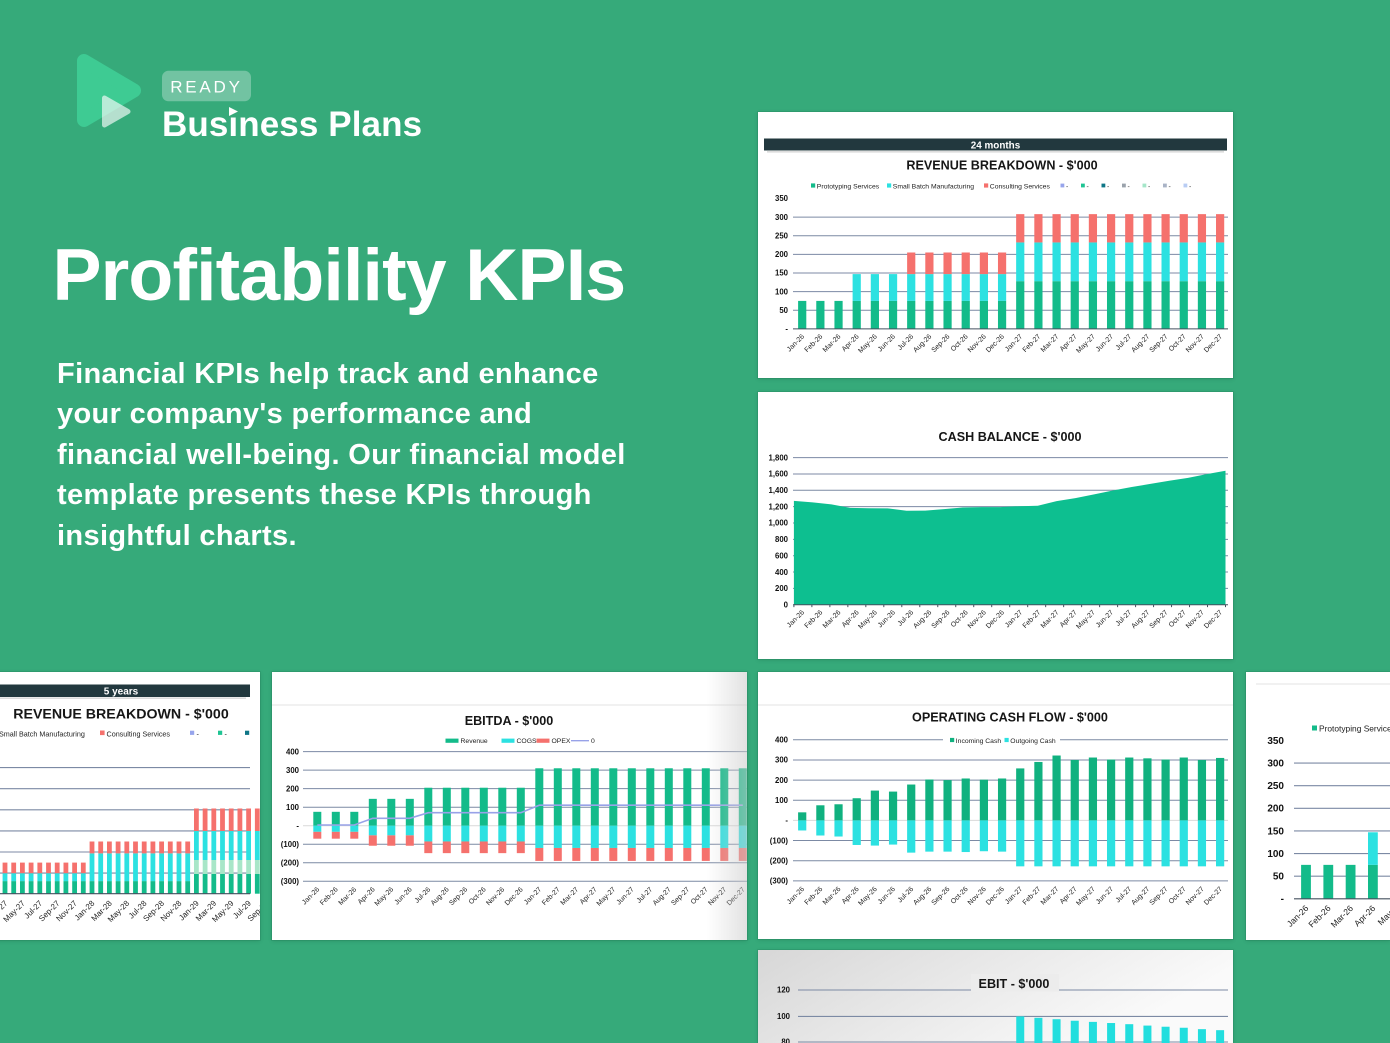 Image resolution: width=1390 pixels, height=1043 pixels. I want to click on svg-text: 600, so click(782, 555).